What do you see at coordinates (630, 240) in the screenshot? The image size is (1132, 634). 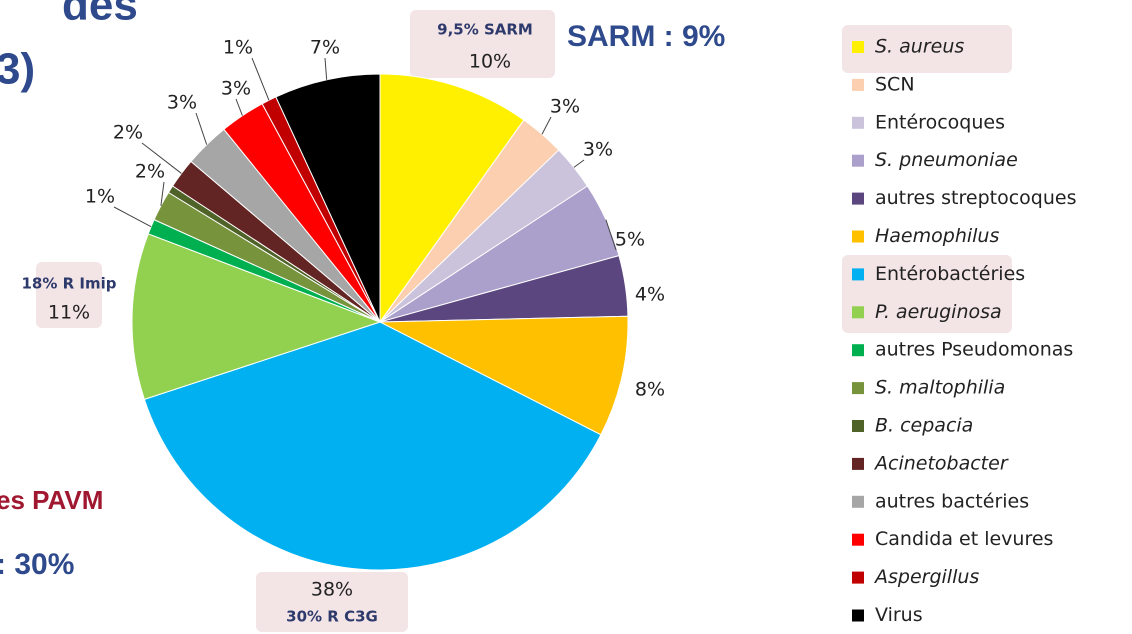 I see `data-label: 5%` at bounding box center [630, 240].